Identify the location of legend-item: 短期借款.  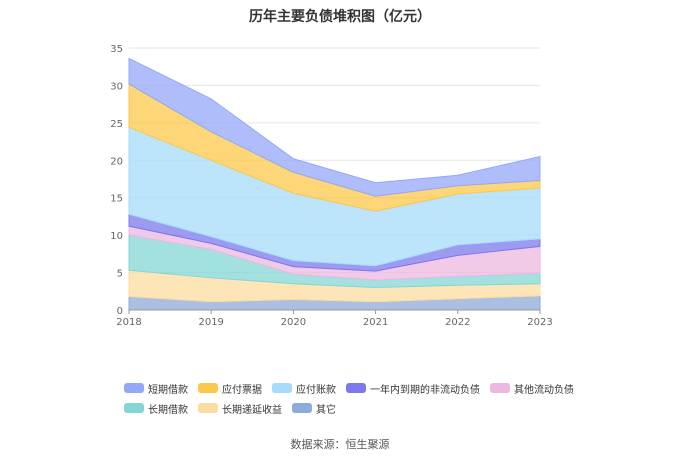
(156, 388).